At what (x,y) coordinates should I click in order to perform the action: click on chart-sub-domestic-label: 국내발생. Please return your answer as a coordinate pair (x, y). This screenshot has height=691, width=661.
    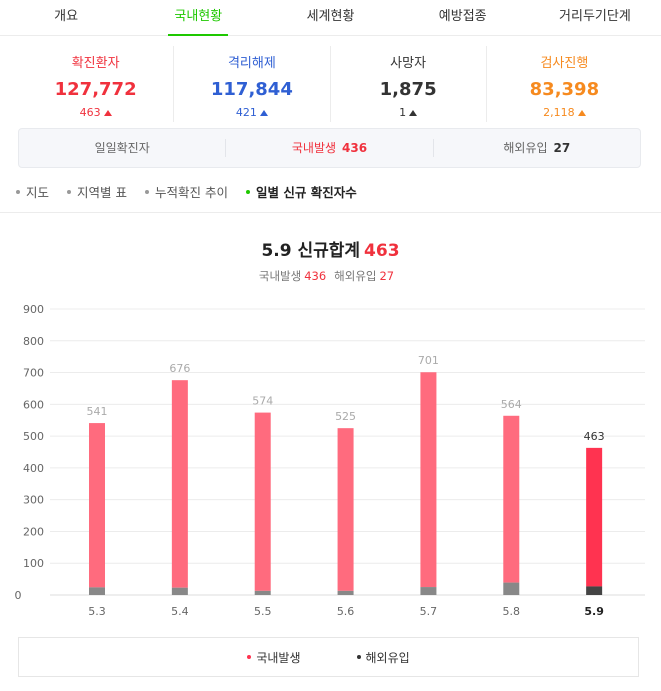
    Looking at the image, I should click on (280, 276).